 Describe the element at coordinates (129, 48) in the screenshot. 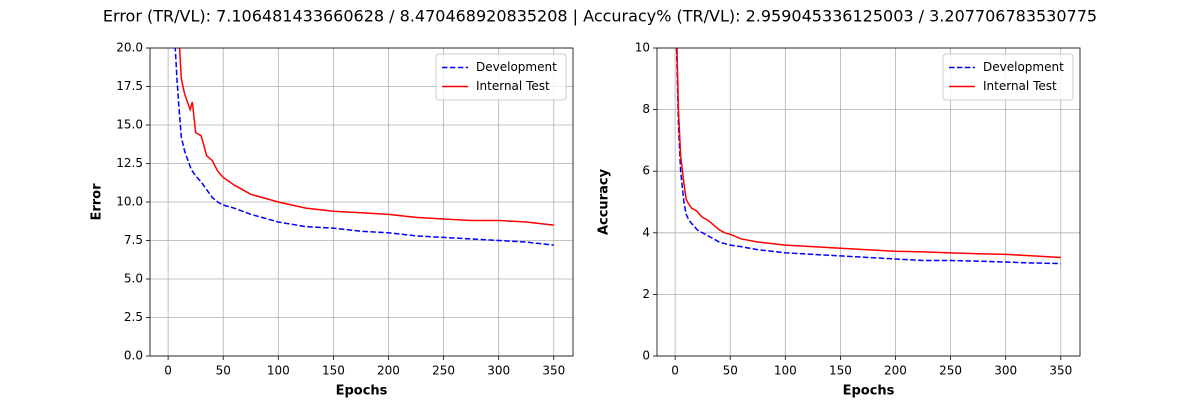

I see `y-tick-label: 20.0` at that location.